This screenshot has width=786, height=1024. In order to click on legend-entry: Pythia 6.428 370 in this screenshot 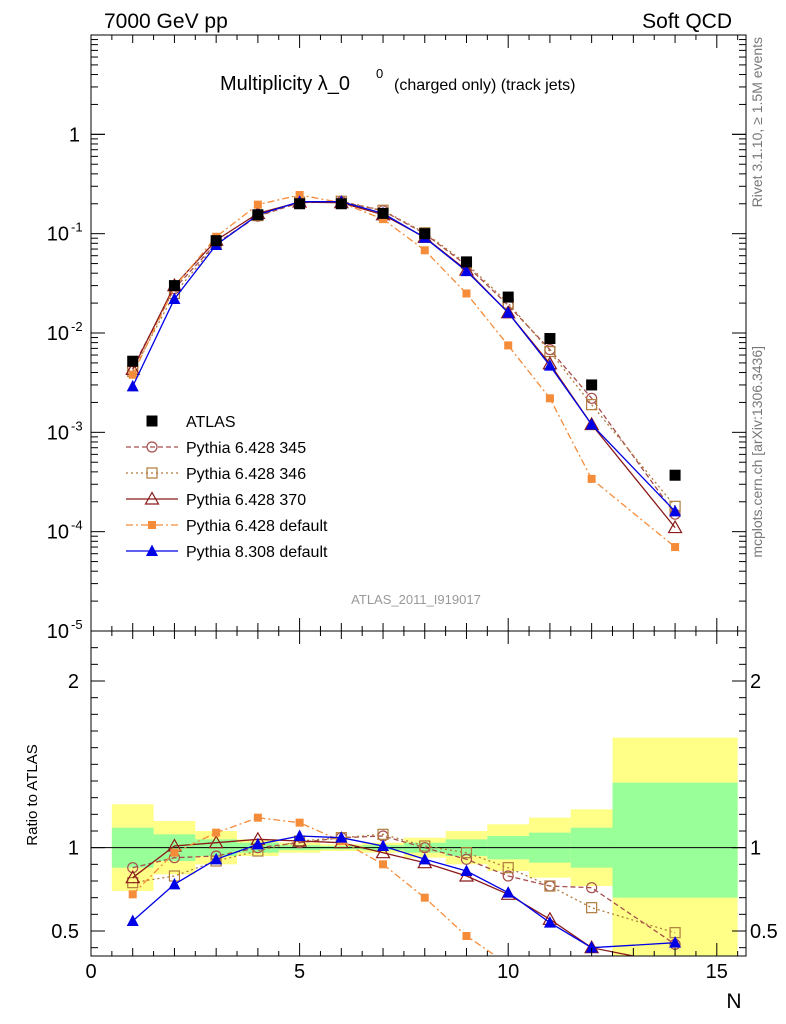, I will do `click(216, 500)`.